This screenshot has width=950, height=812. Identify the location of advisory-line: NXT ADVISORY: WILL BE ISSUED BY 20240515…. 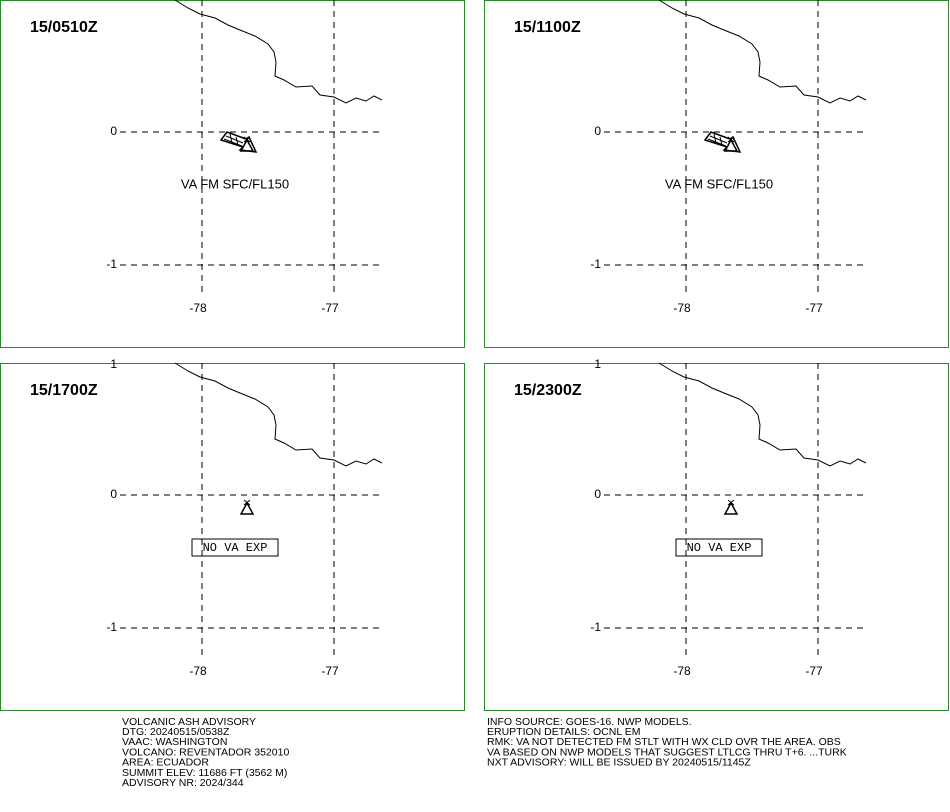
(619, 763).